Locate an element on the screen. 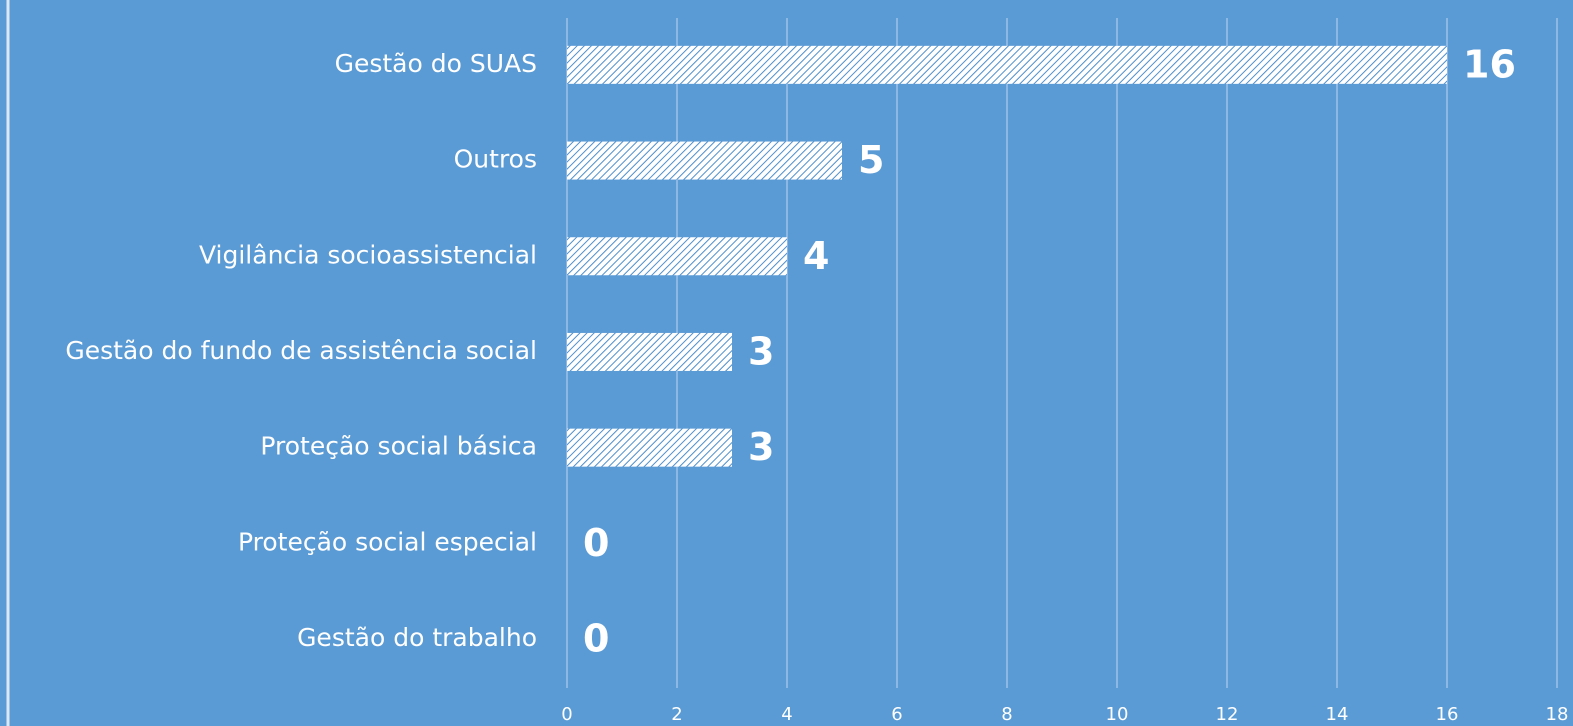 This screenshot has width=1573, height=726. value-label: 16 is located at coordinates (1489, 64).